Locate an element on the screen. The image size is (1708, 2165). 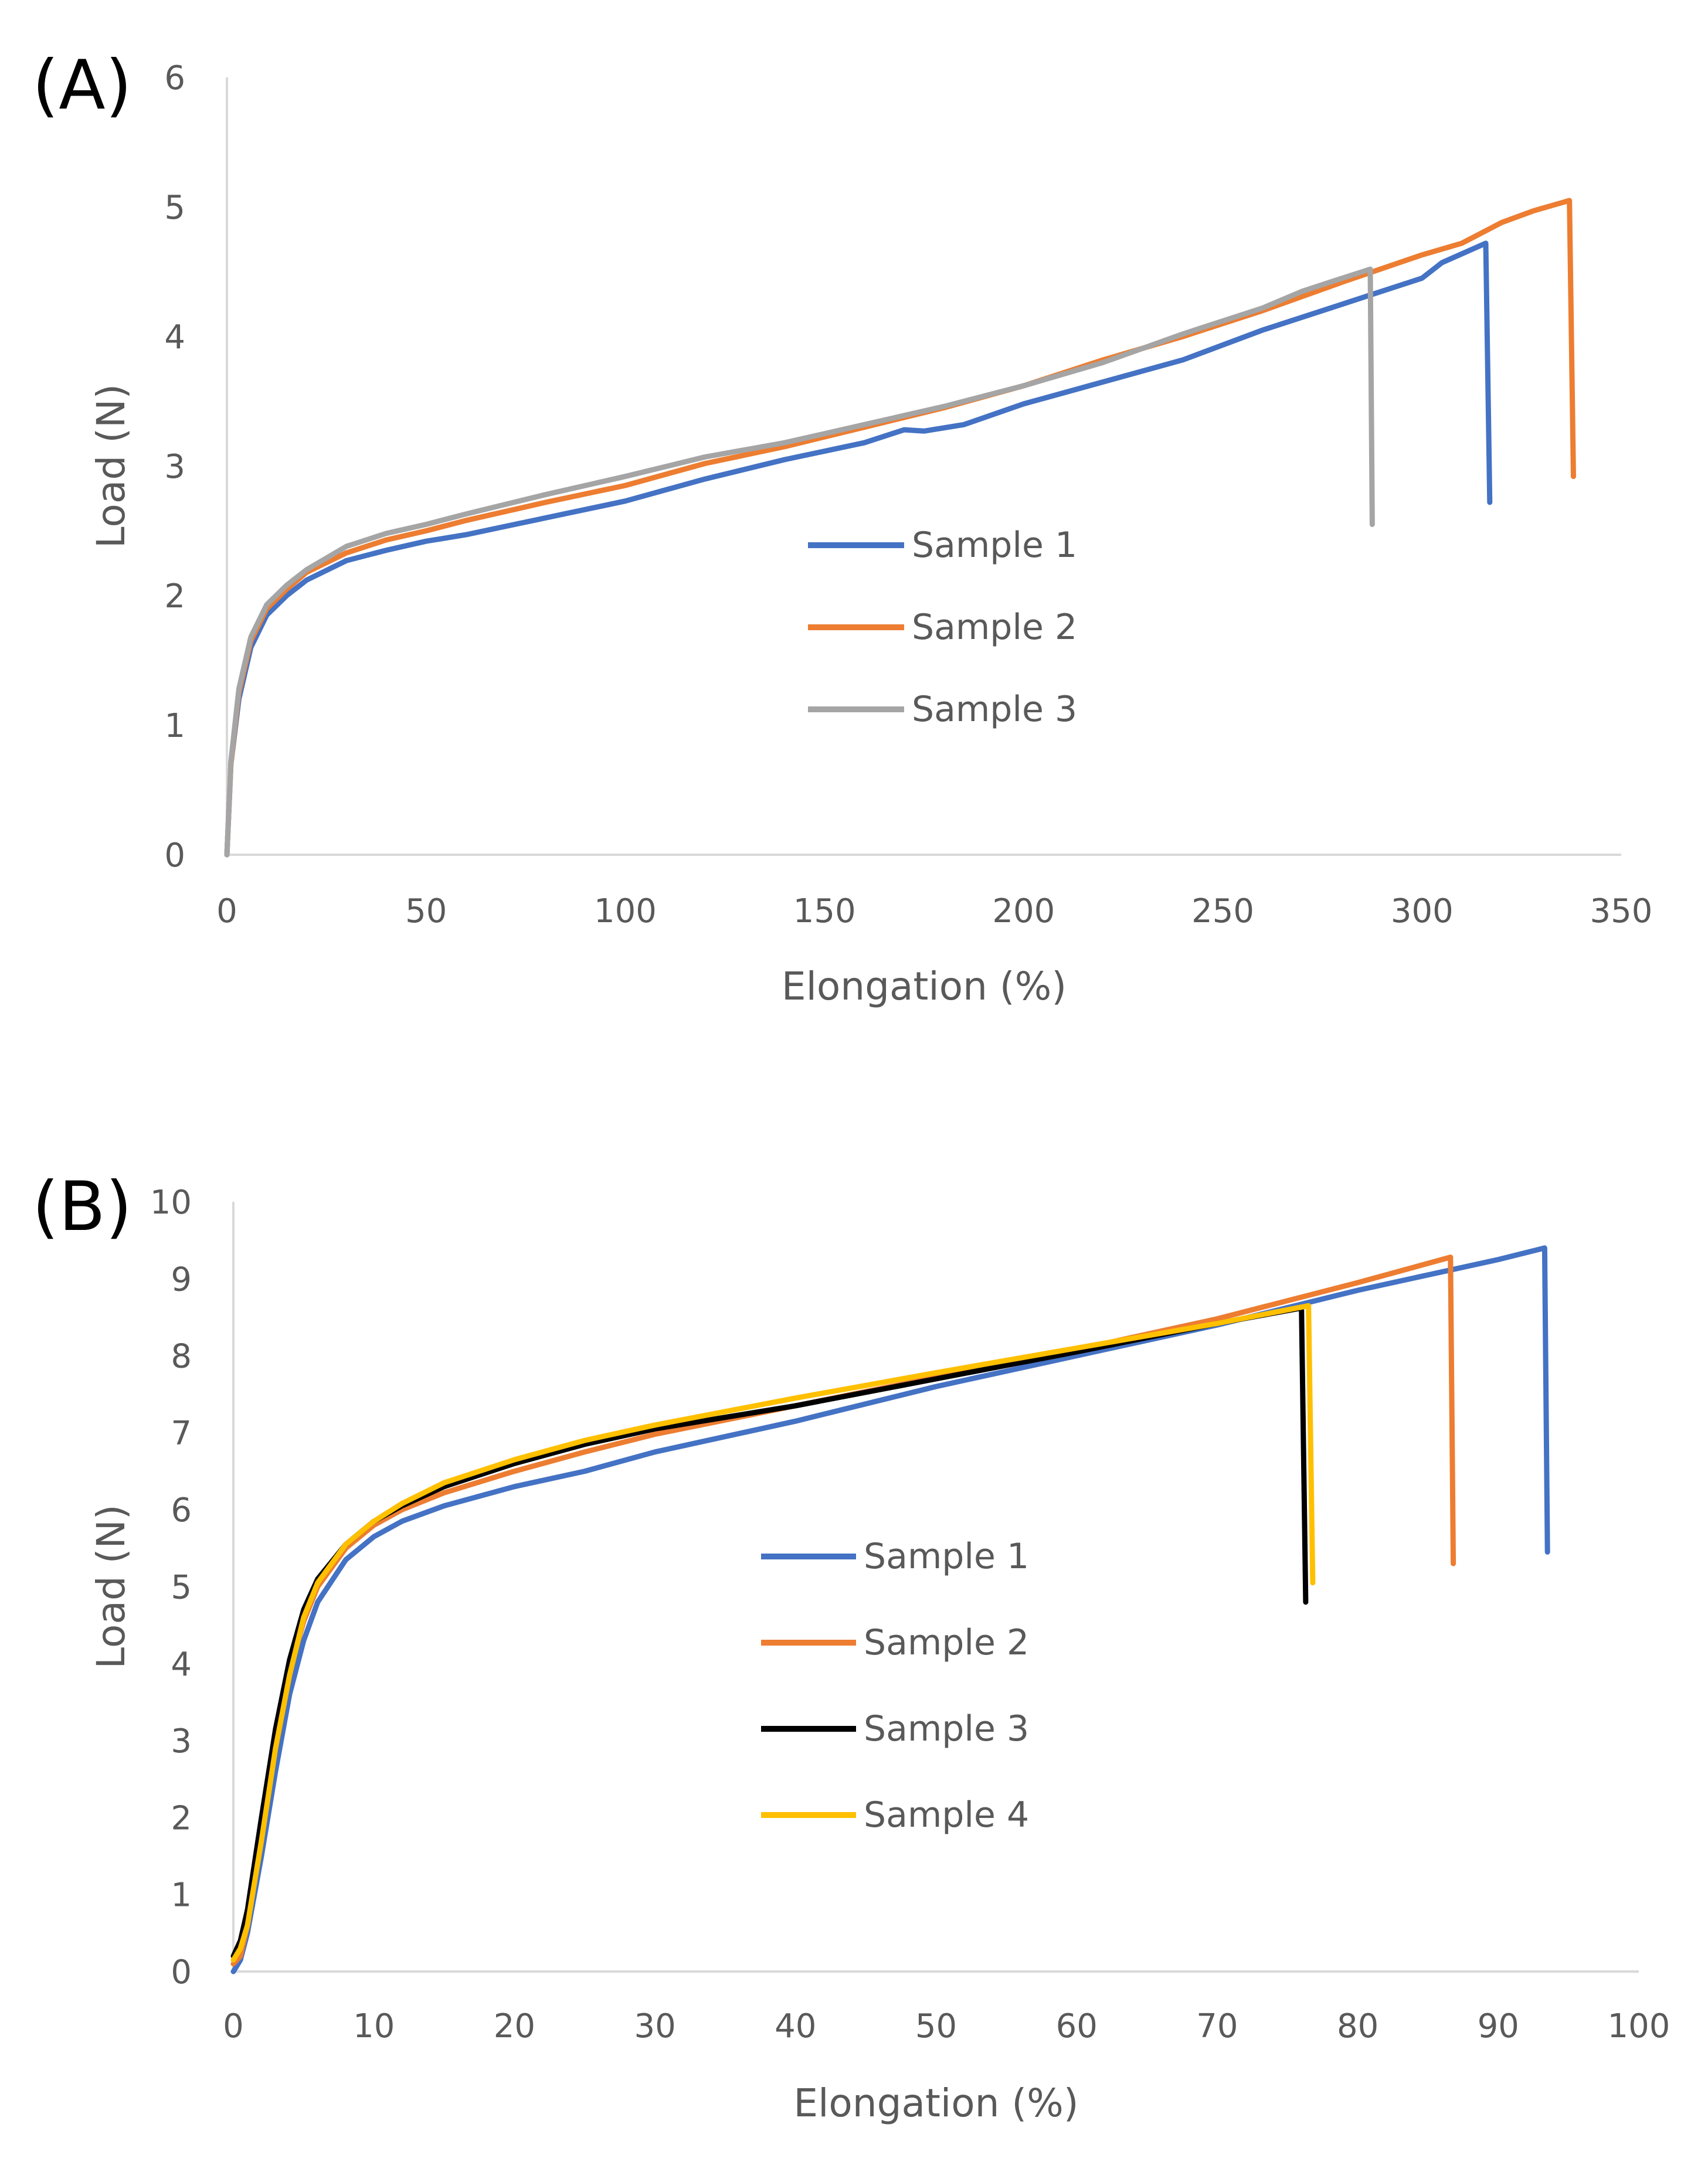
x-tick-label: 350 is located at coordinates (1621, 911).